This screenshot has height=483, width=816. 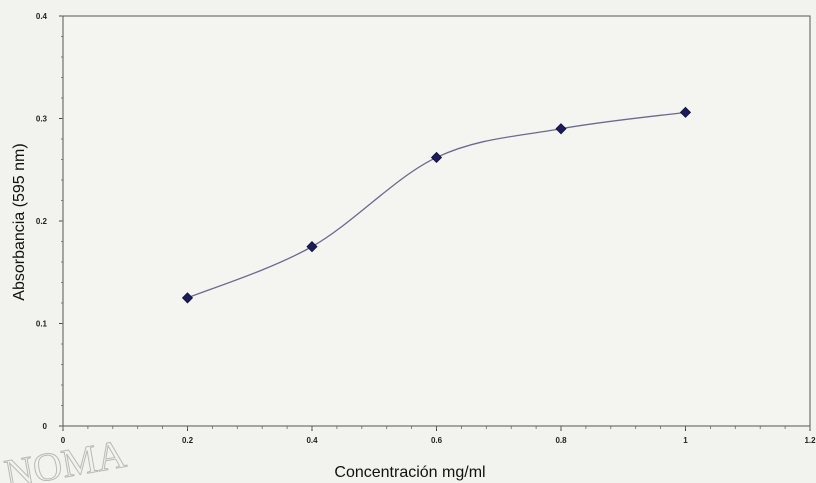 What do you see at coordinates (312, 440) in the screenshot?
I see `x-tick-label: 0.4` at bounding box center [312, 440].